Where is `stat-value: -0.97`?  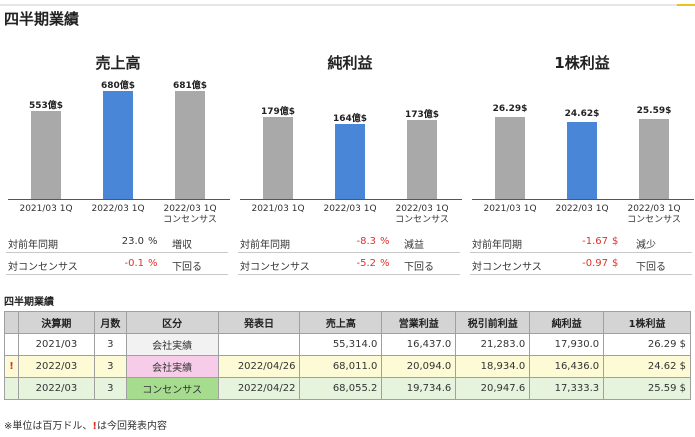 stat-value: -0.97 is located at coordinates (595, 263).